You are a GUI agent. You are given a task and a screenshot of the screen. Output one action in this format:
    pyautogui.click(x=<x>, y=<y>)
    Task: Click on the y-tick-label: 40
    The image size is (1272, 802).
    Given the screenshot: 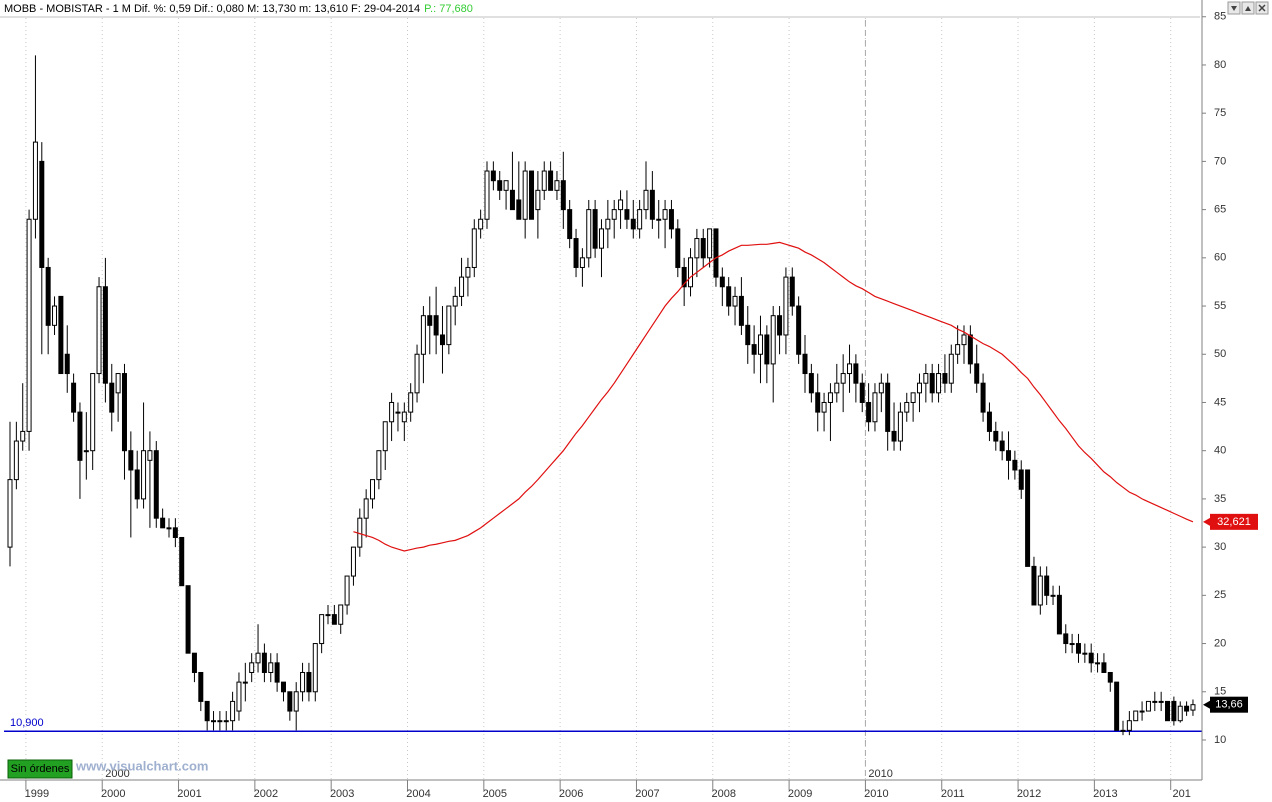 What is the action you would take?
    pyautogui.click(x=1220, y=451)
    